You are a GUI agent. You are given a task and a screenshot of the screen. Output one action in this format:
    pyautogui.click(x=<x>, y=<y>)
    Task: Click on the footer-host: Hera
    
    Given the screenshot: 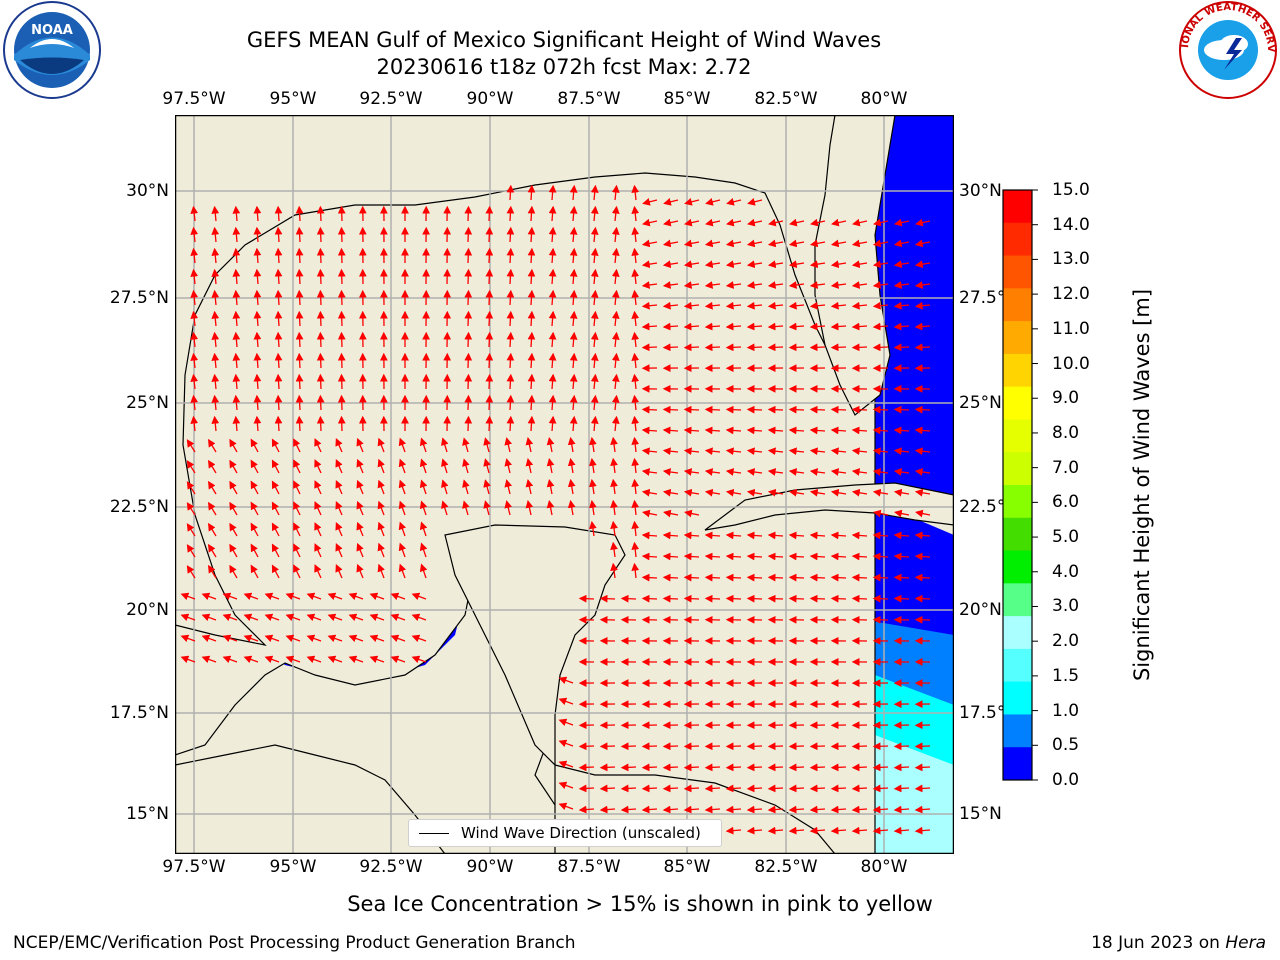 What is the action you would take?
    pyautogui.click(x=1245, y=943)
    